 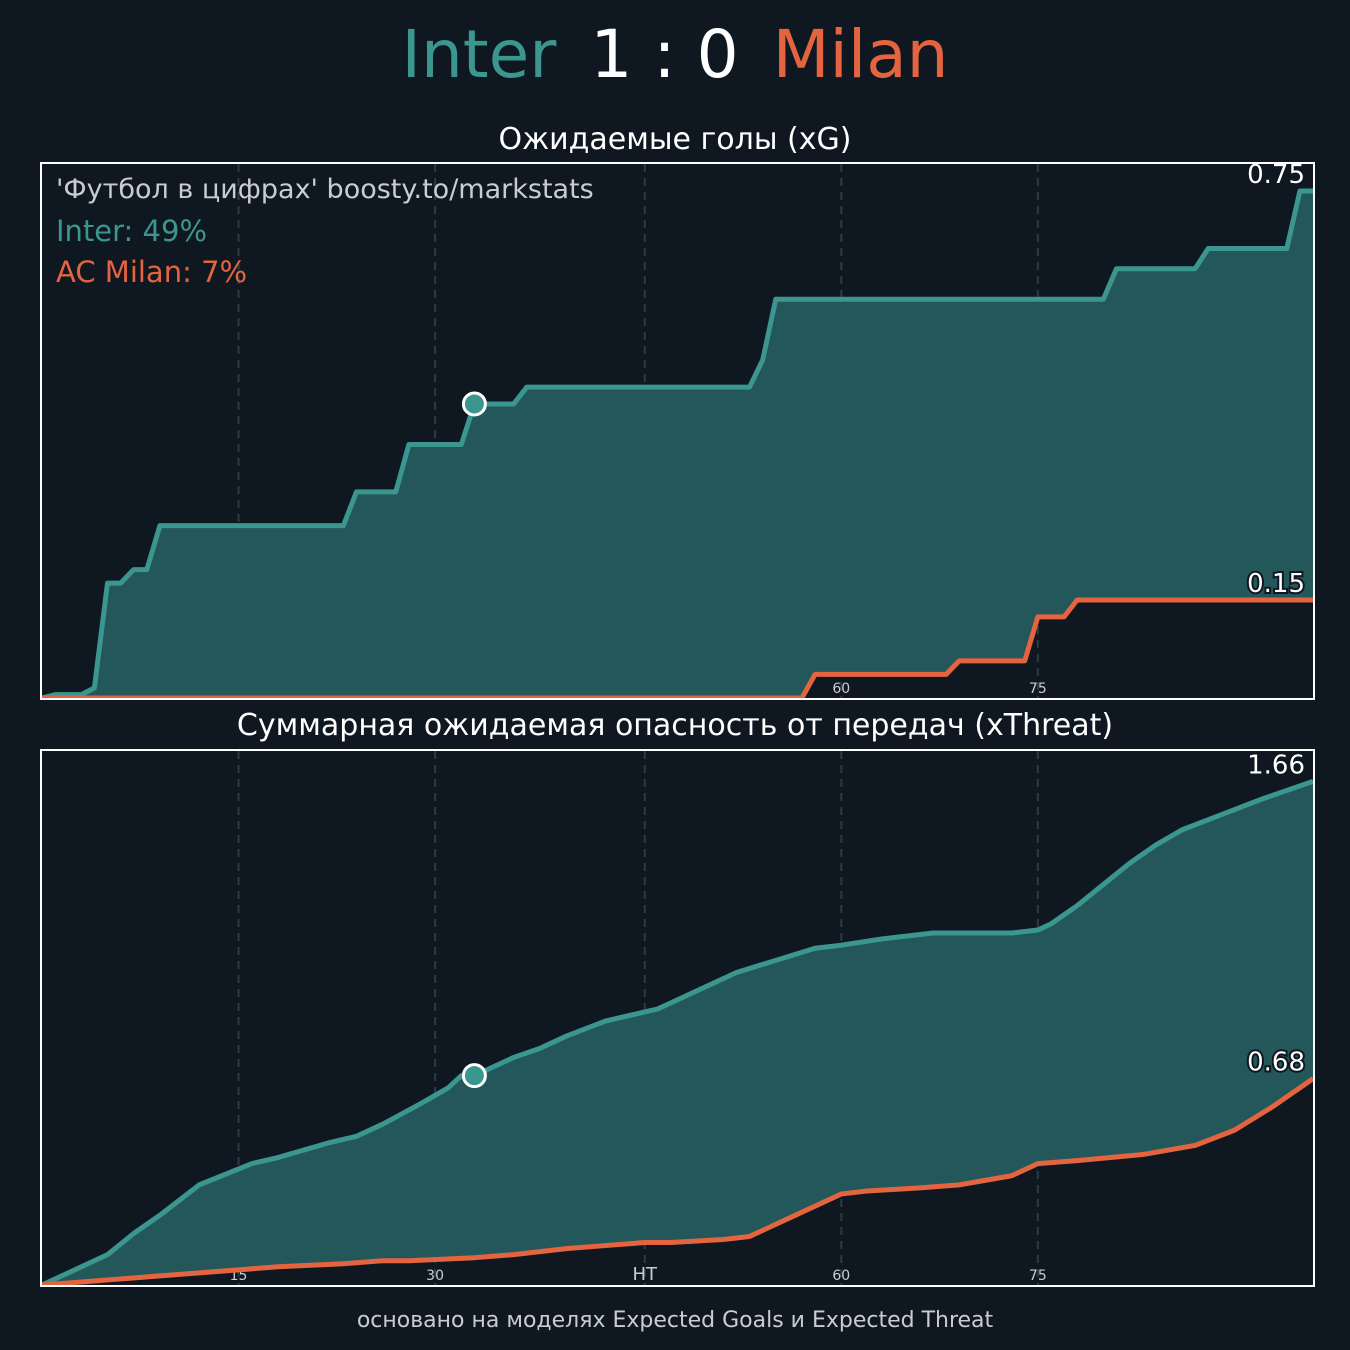 What do you see at coordinates (675, 139) in the screenshot?
I see `xg-chart-title: Ожидаемые голы (xG)` at bounding box center [675, 139].